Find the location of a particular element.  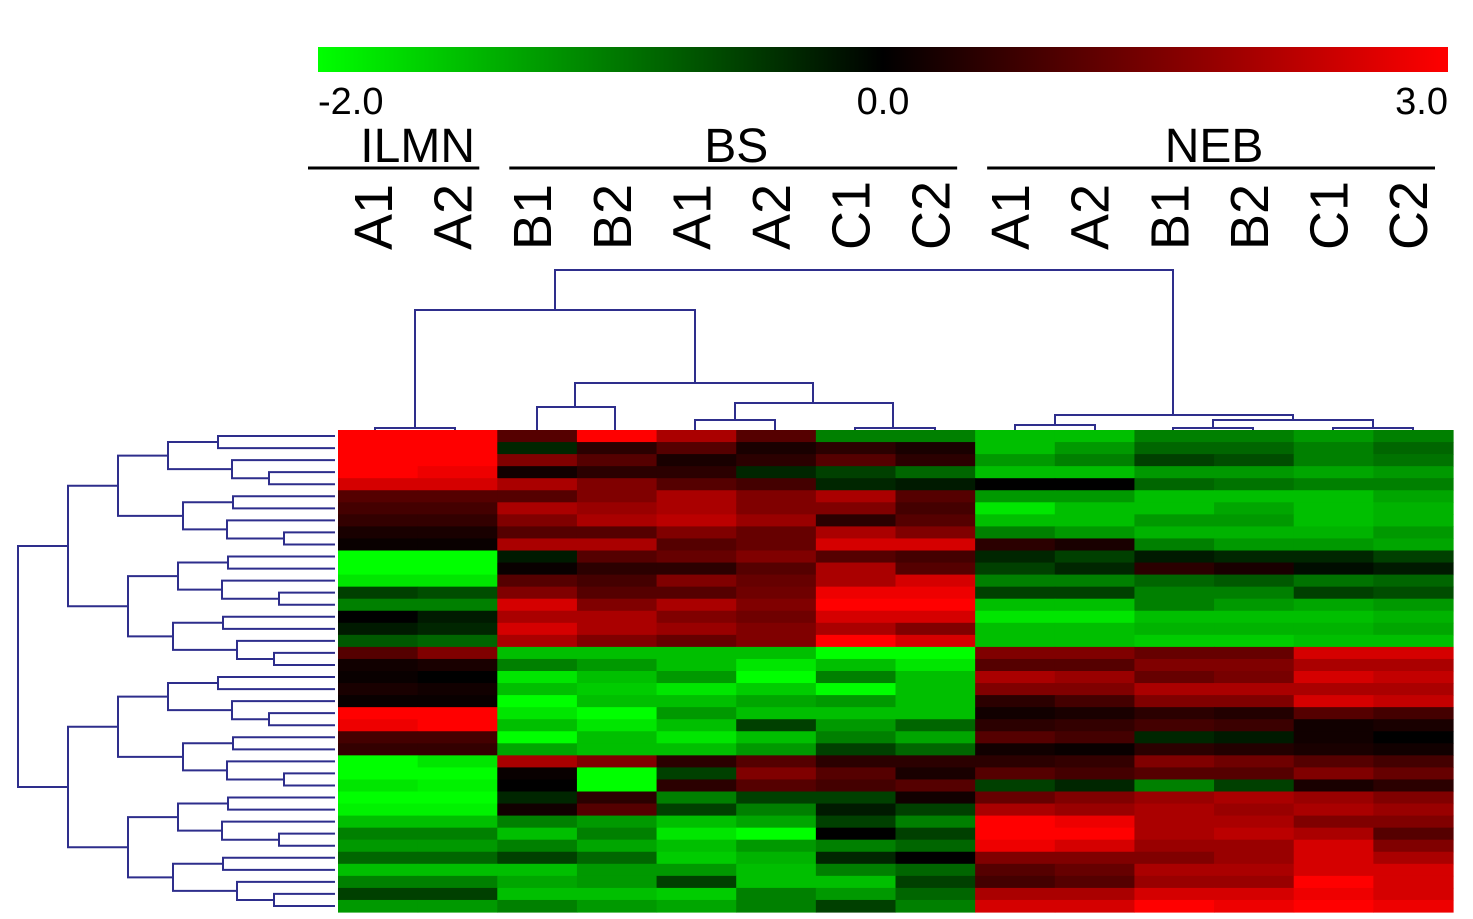

group-label: ILMN is located at coordinates (417, 146).